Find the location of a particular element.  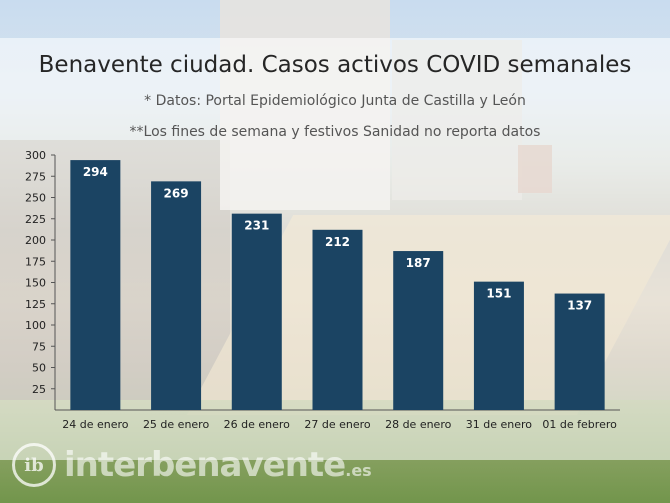

bar-data-label: 294 is located at coordinates (95, 172).